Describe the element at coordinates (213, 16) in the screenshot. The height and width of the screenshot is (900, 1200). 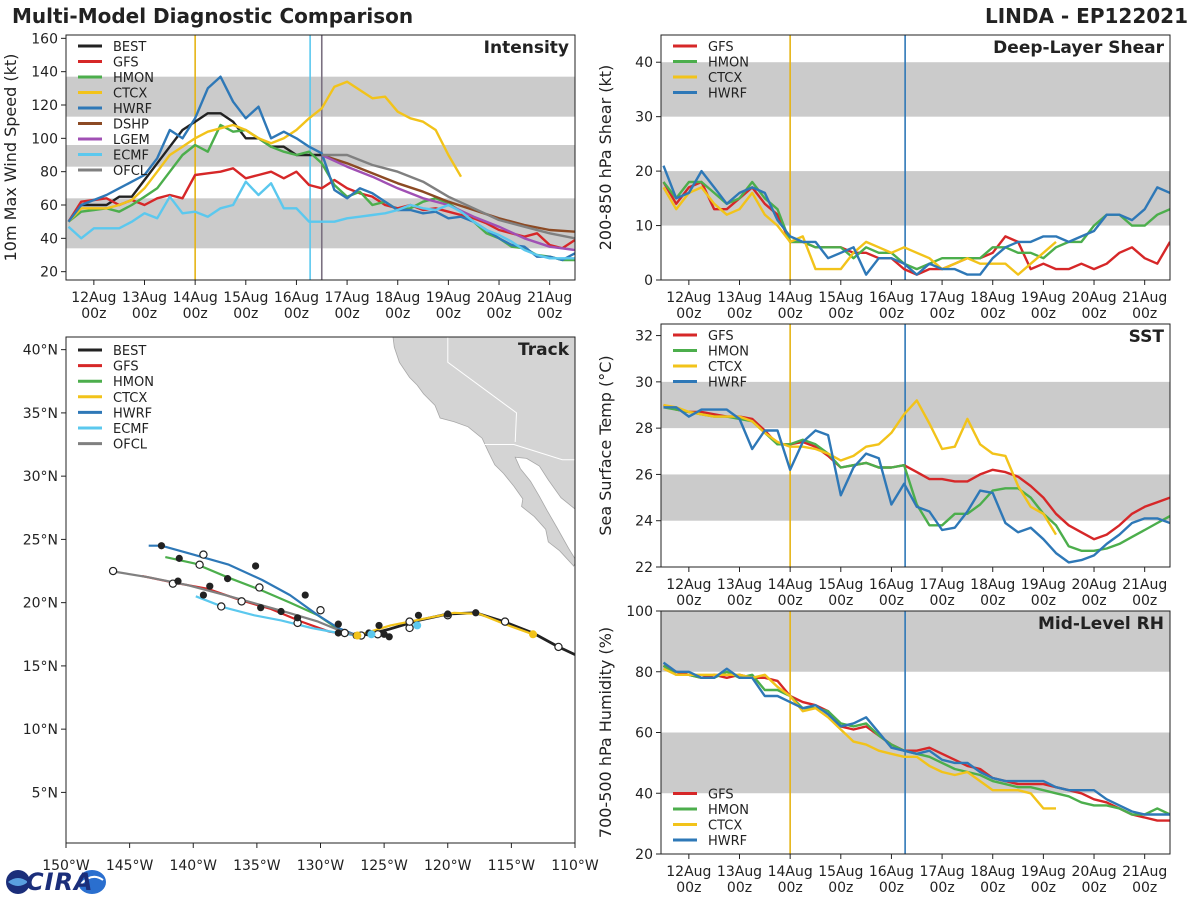
I see `figure-title: Multi-Model Diagnostic Comparison` at that location.